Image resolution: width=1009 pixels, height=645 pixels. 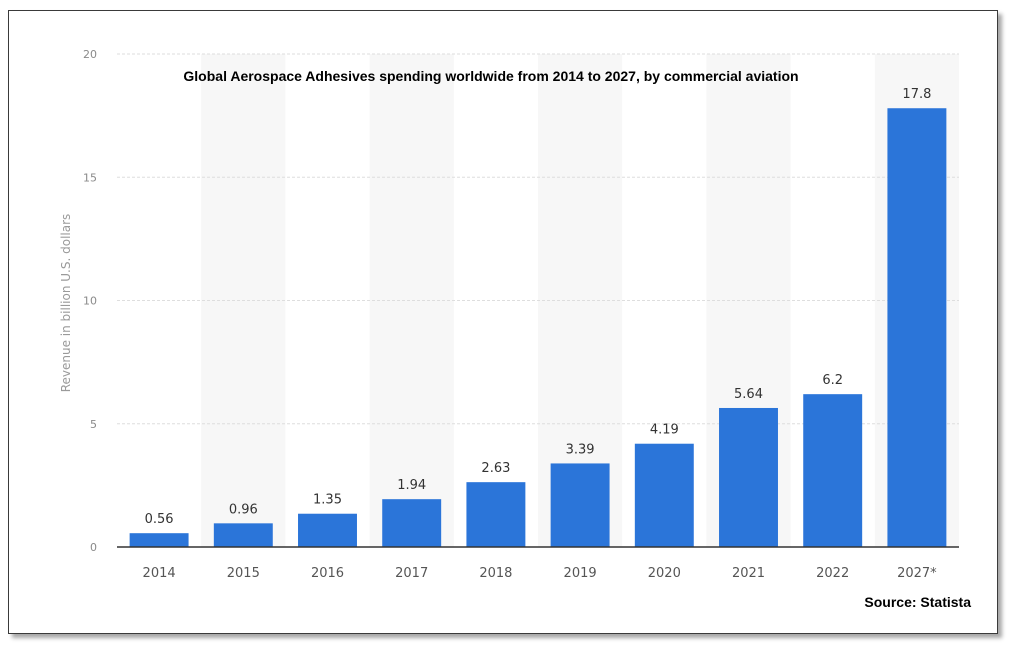 I want to click on y-tick-label: 5, so click(x=93, y=424).